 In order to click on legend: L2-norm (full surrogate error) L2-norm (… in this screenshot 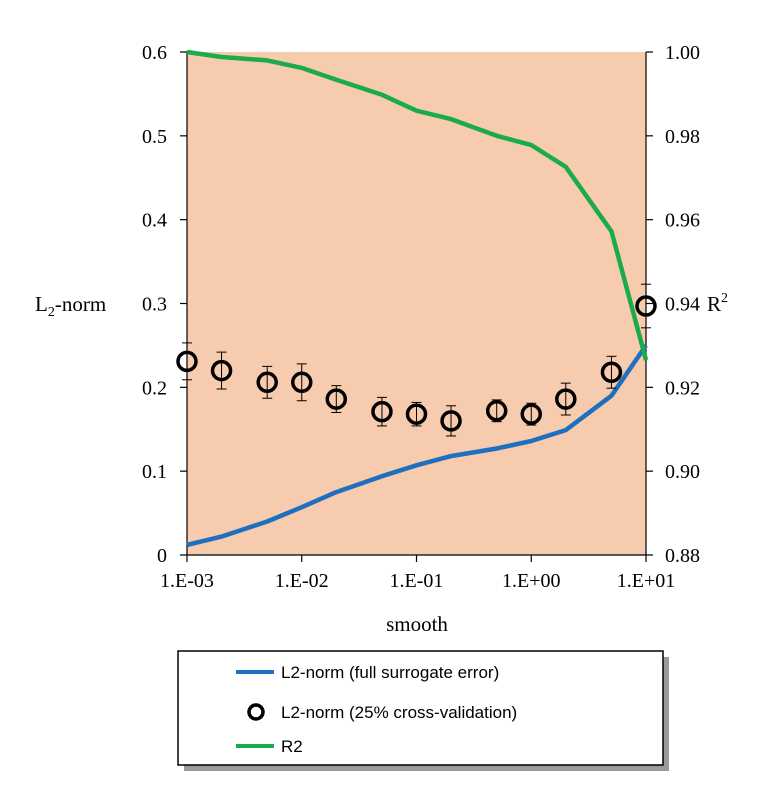, I will do `click(423, 710)`.